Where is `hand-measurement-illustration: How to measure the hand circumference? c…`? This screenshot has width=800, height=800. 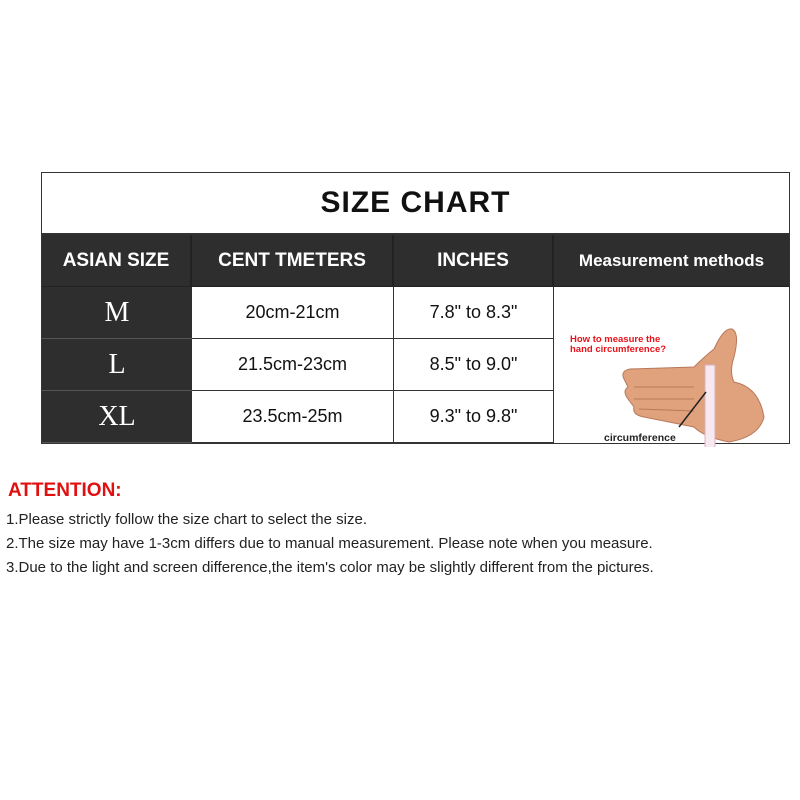 hand-measurement-illustration: How to measure the hand circumference? c… is located at coordinates (671, 367).